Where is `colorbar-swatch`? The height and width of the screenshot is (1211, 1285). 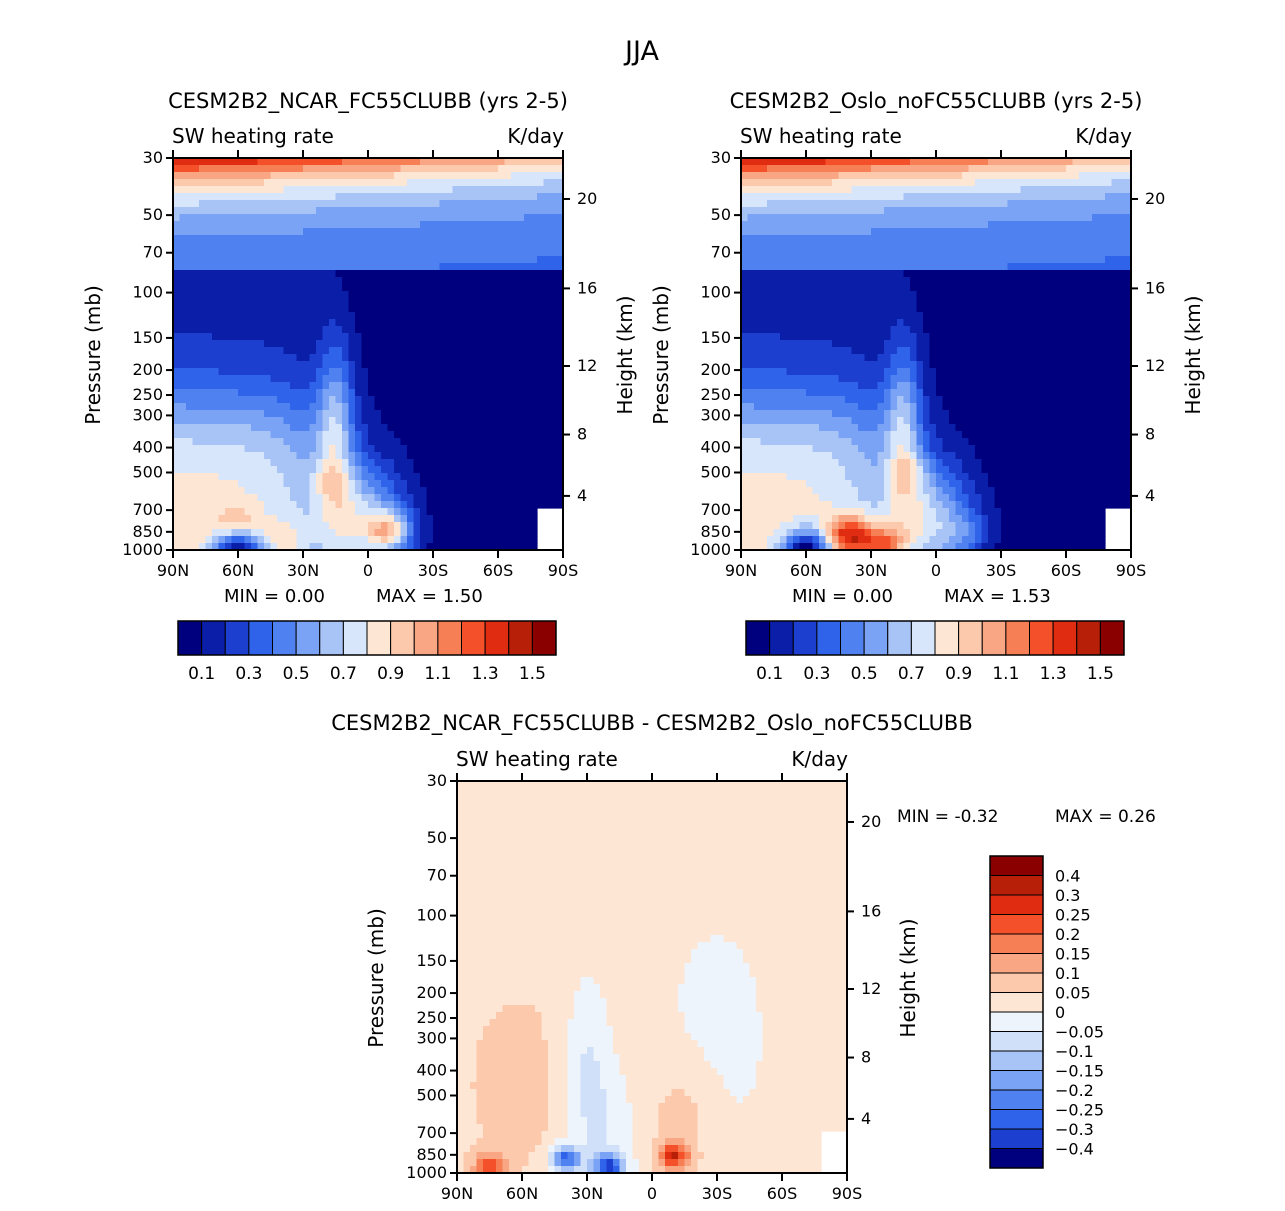 colorbar-swatch is located at coordinates (520, 638).